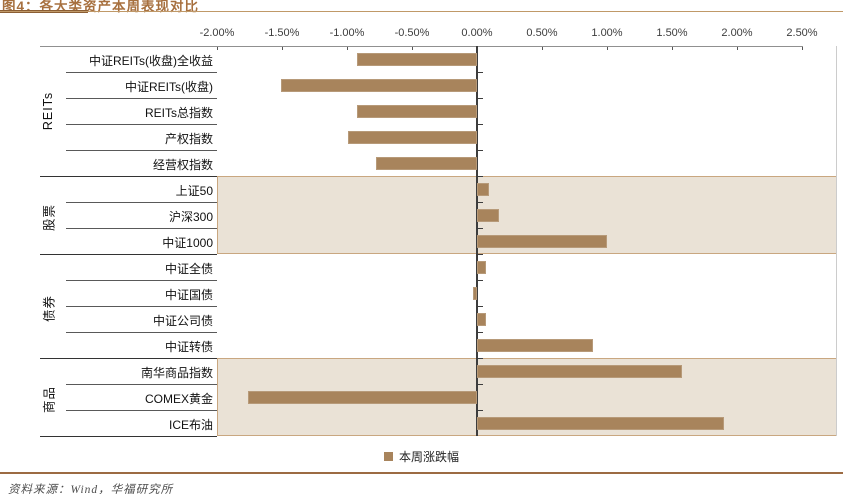  Describe the element at coordinates (188, 347) in the screenshot. I see `category-label: 中证转债` at that location.